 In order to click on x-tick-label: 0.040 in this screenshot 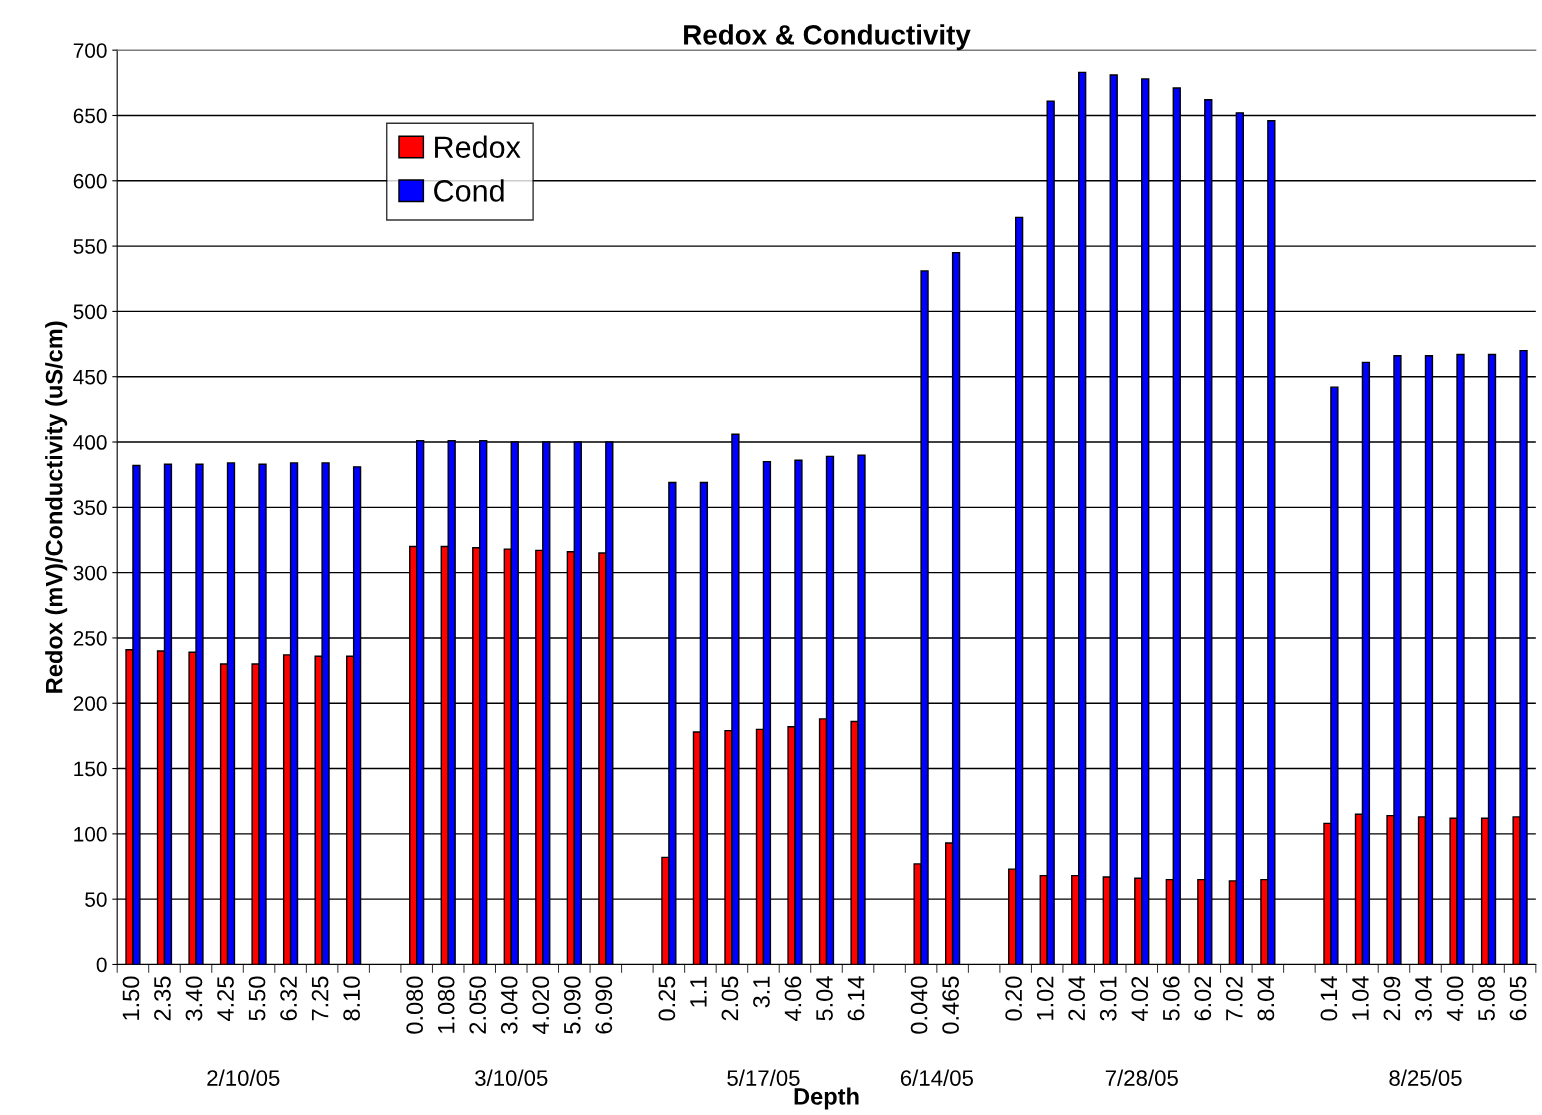, I will do `click(919, 1005)`.